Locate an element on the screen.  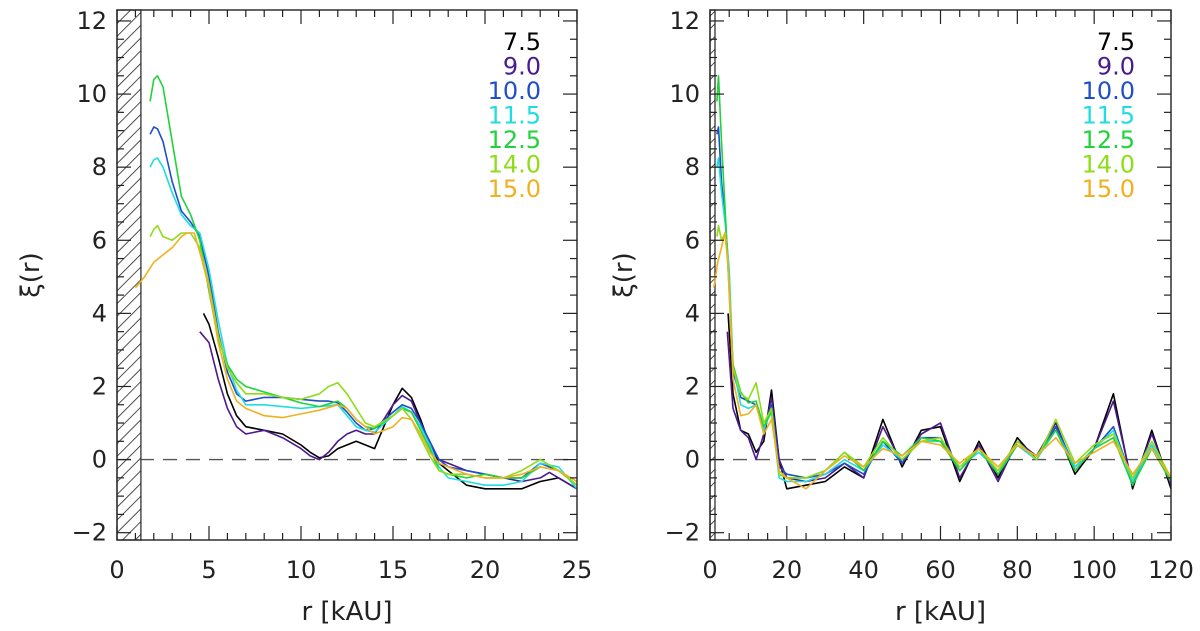
x-tick-label: 120 is located at coordinates (1171, 570).